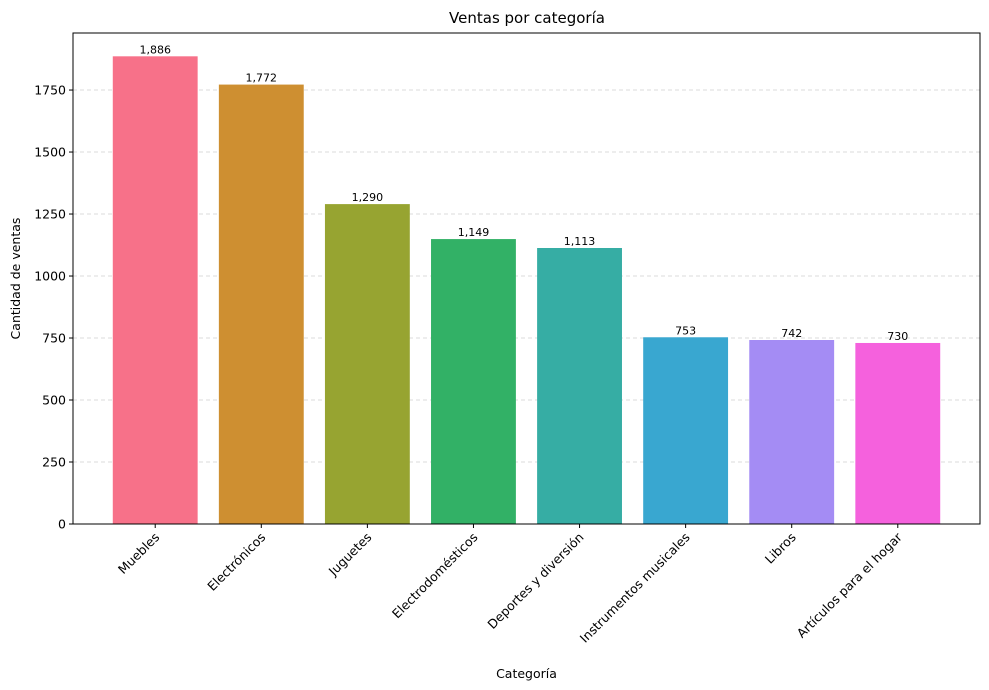 This screenshot has width=989, height=690. Describe the element at coordinates (474, 232) in the screenshot. I see `data-label: 1,149` at that location.